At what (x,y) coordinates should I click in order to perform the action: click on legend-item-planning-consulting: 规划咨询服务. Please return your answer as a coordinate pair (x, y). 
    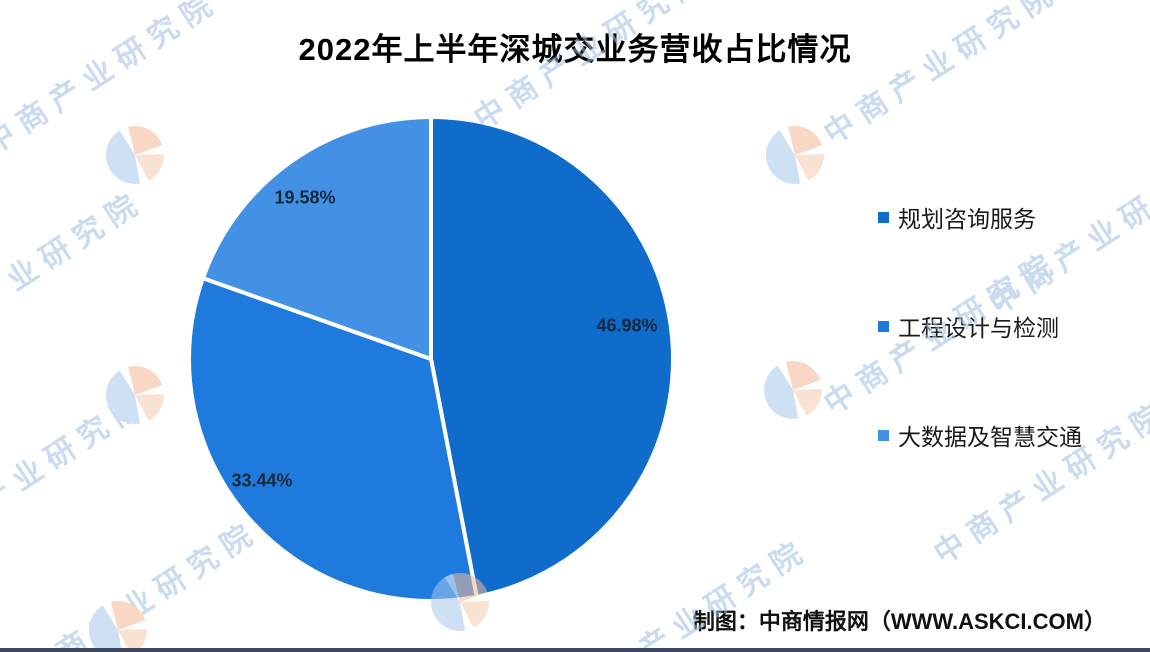
    Looking at the image, I should click on (957, 217).